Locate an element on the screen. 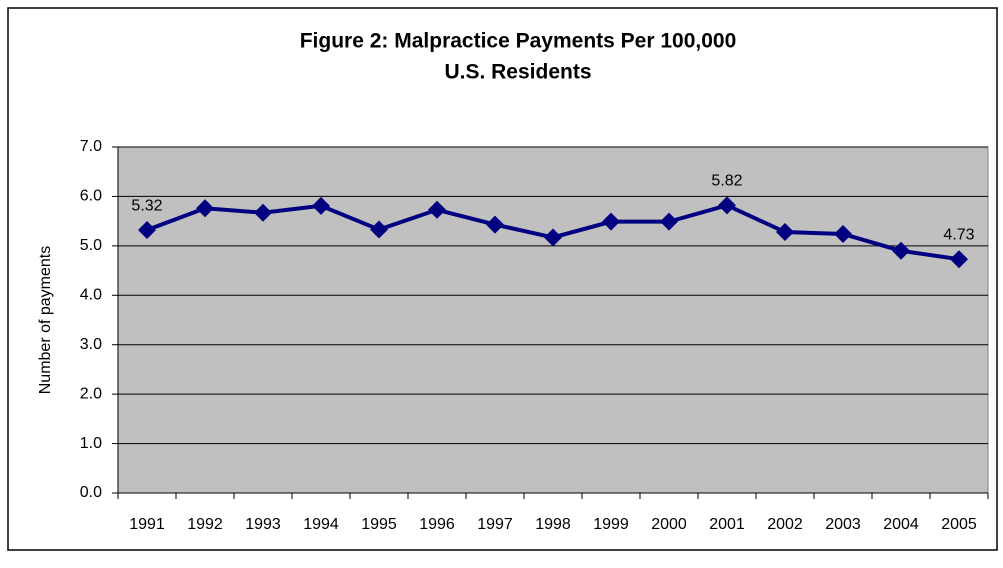 The image size is (1003, 568). x-tick-label: 1997 is located at coordinates (495, 524).